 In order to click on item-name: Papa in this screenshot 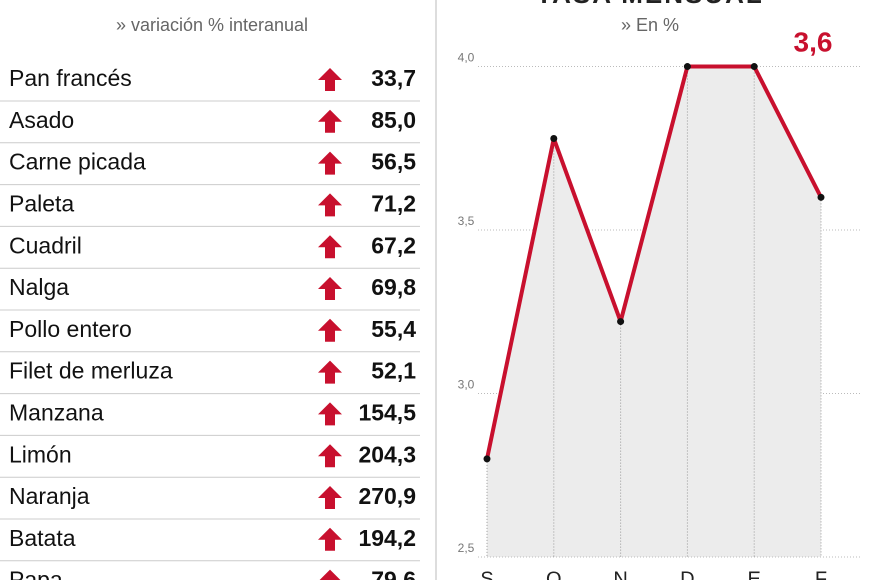, I will do `click(36, 573)`.